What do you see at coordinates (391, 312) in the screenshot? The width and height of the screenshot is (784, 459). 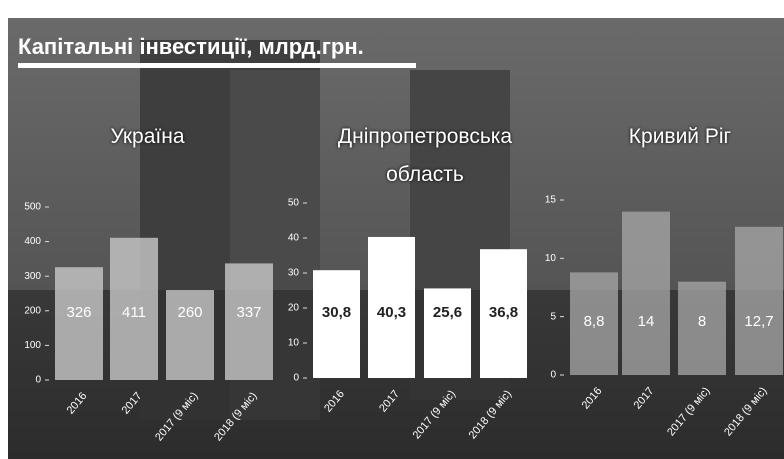 I see `value-label: 40,3` at bounding box center [391, 312].